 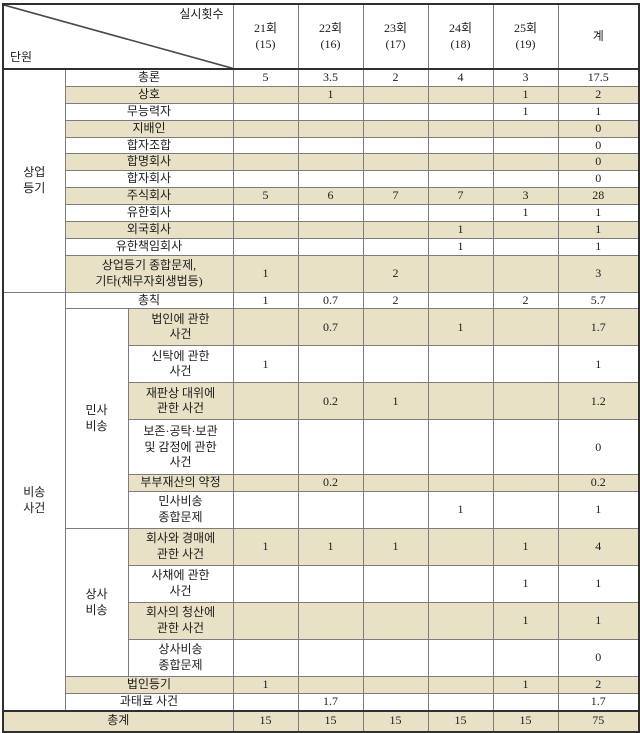 I want to click on column-header-total: 계, so click(x=598, y=37).